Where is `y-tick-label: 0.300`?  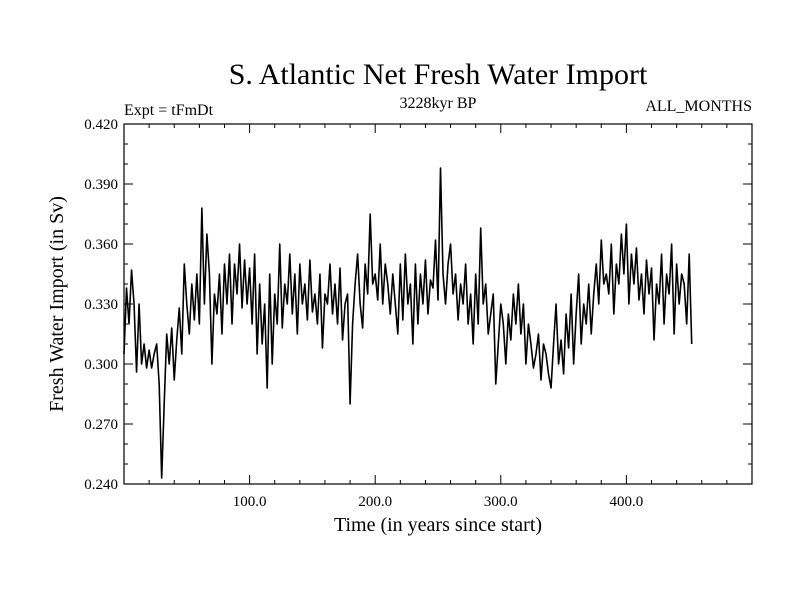 y-tick-label: 0.300 is located at coordinates (101, 365).